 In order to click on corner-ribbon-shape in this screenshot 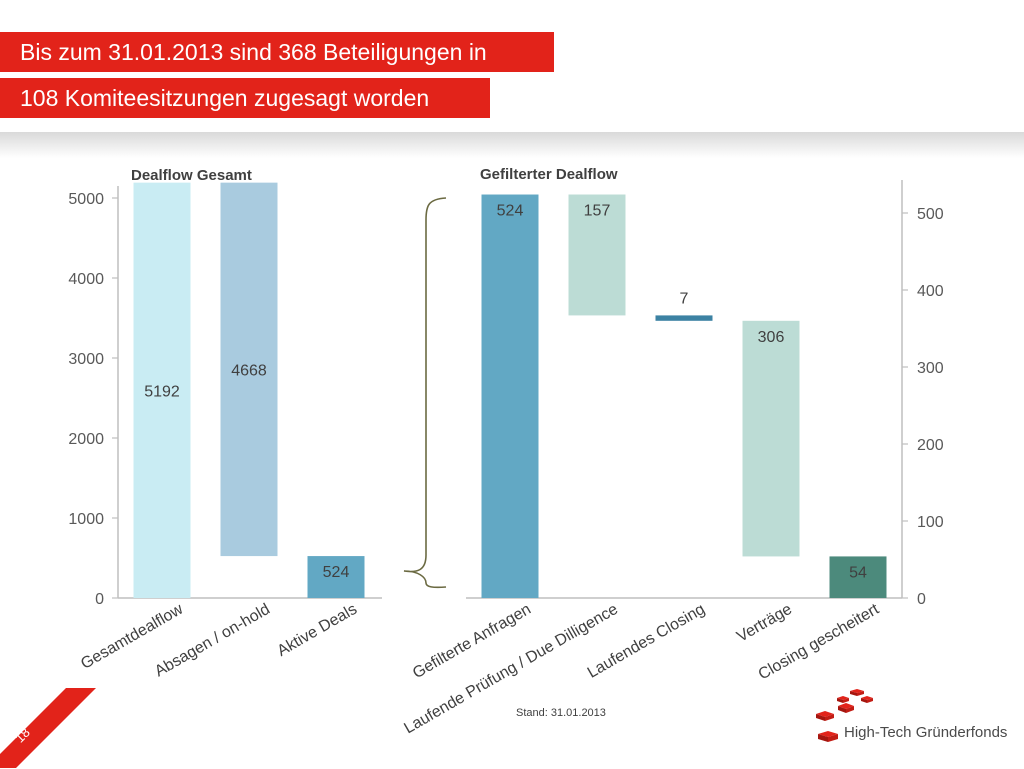, I will do `click(48, 728)`.